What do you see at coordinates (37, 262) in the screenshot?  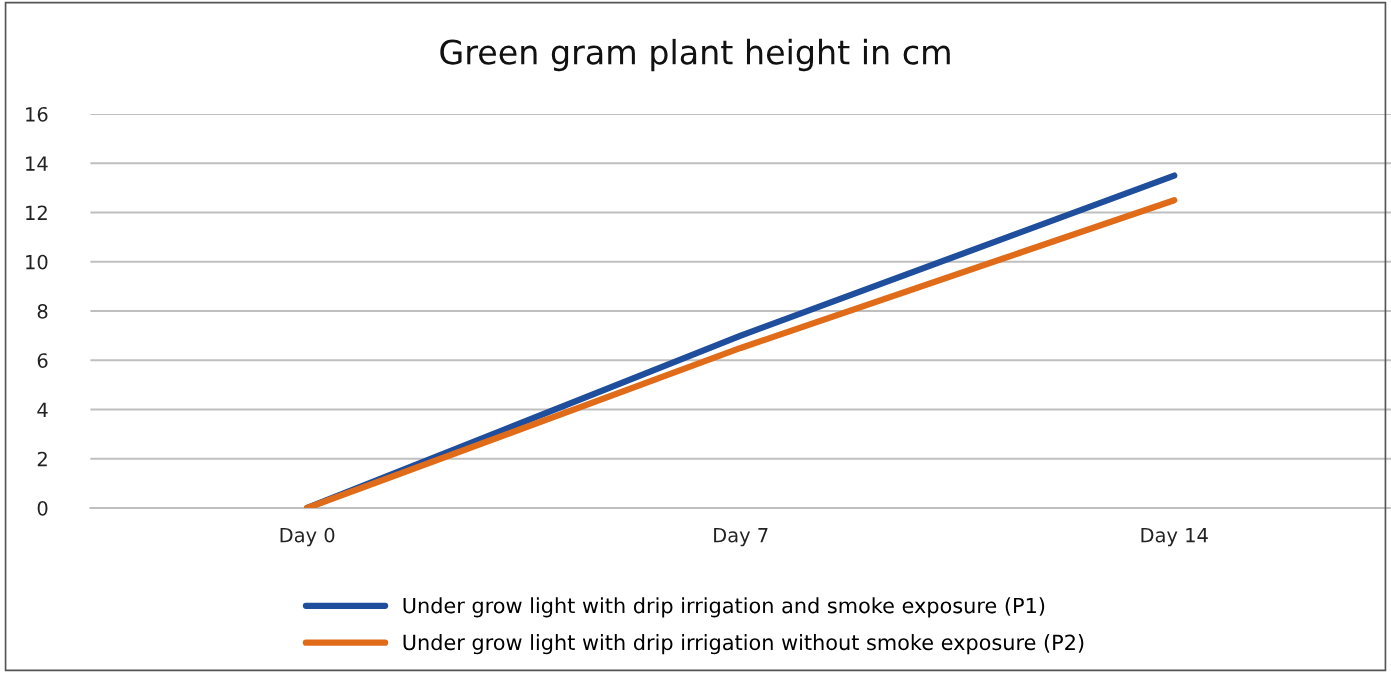 I see `y-tick-label: 10` at bounding box center [37, 262].